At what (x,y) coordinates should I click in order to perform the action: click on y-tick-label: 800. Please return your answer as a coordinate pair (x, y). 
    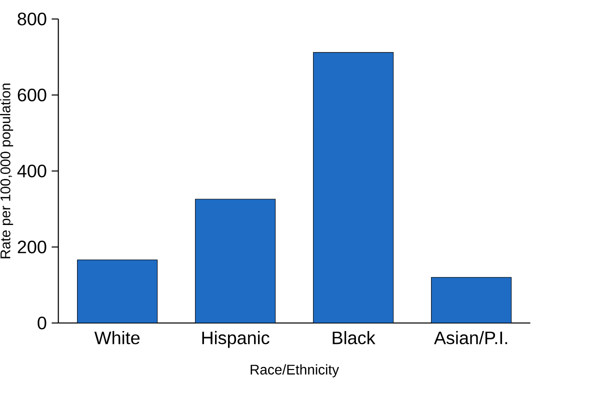
    Looking at the image, I should click on (32, 19).